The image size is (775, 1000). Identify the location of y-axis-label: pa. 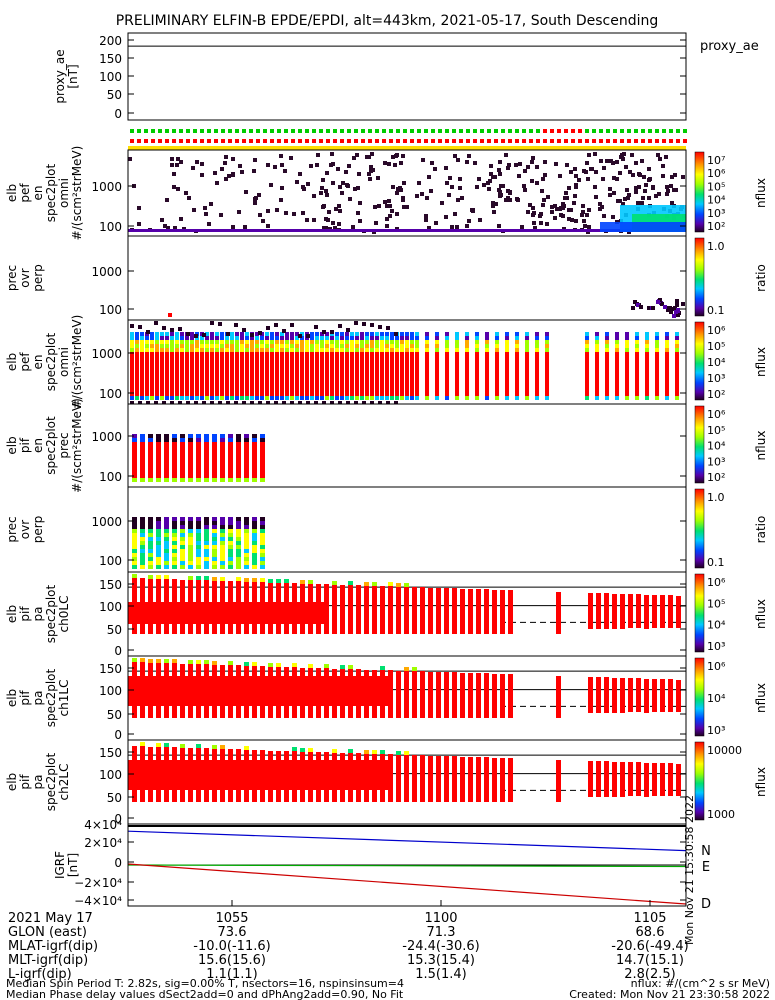
(38, 614).